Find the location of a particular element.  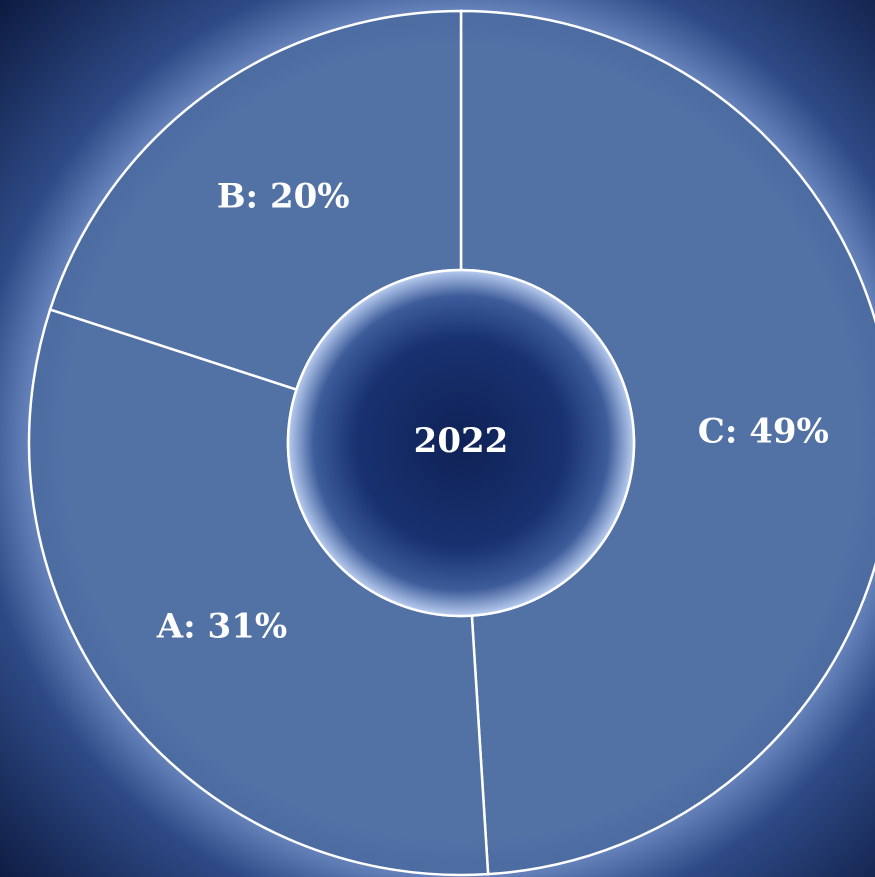

center-label: 2022 is located at coordinates (461, 441).